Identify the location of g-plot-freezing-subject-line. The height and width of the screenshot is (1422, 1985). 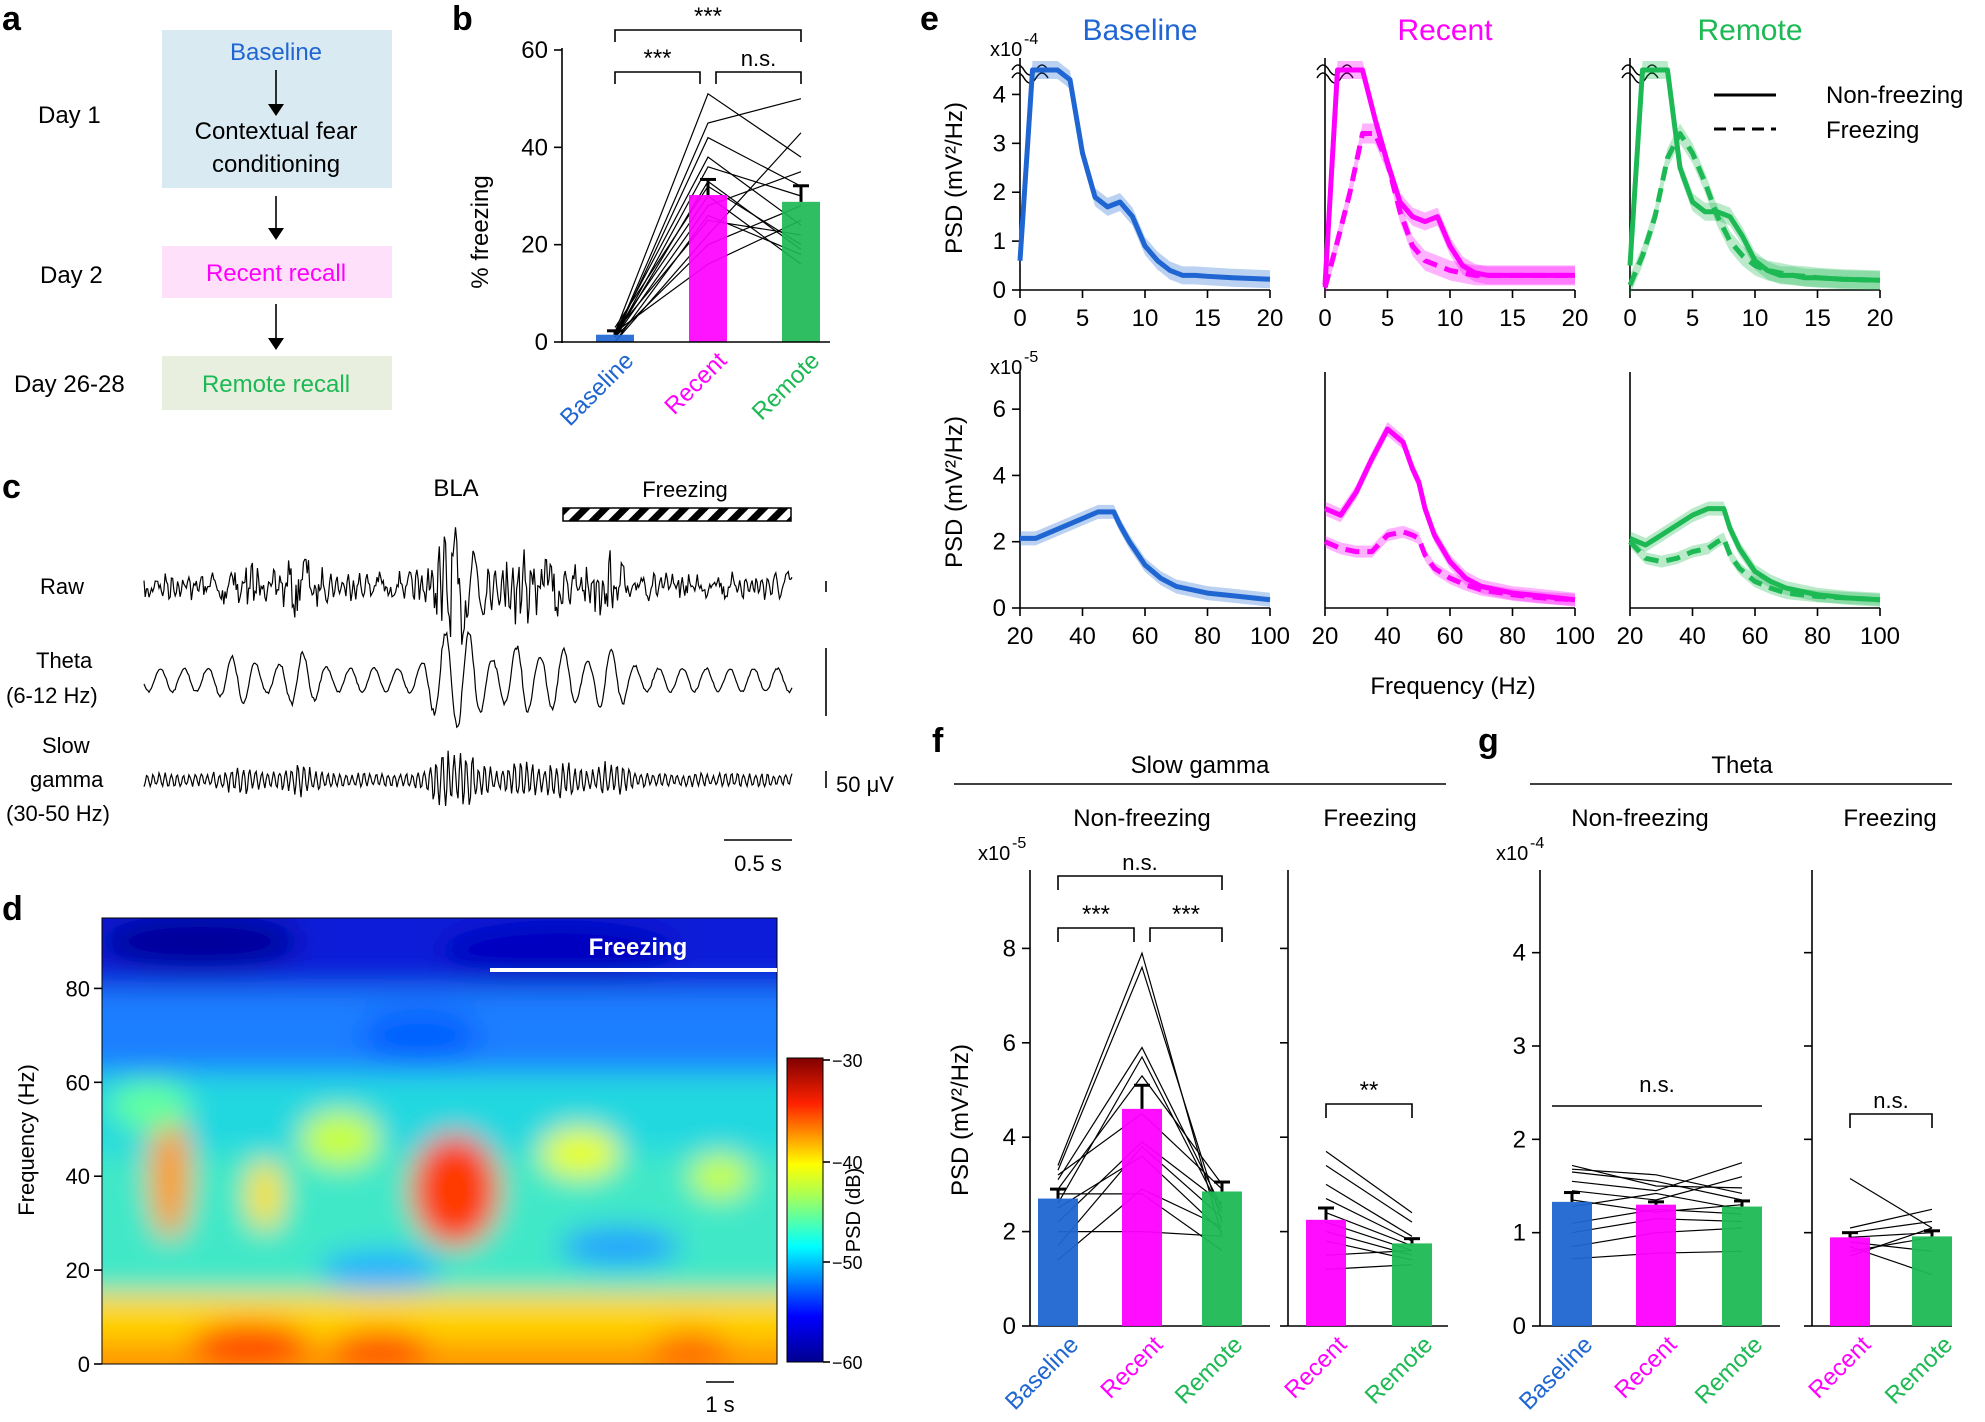
(1891, 1235).